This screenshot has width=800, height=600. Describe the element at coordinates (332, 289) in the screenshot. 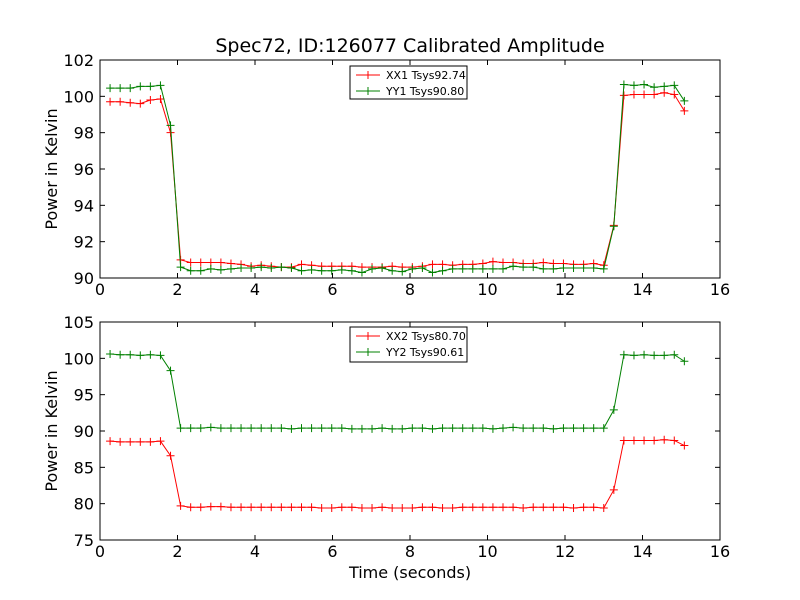

I see `x-tick-label: 6` at that location.